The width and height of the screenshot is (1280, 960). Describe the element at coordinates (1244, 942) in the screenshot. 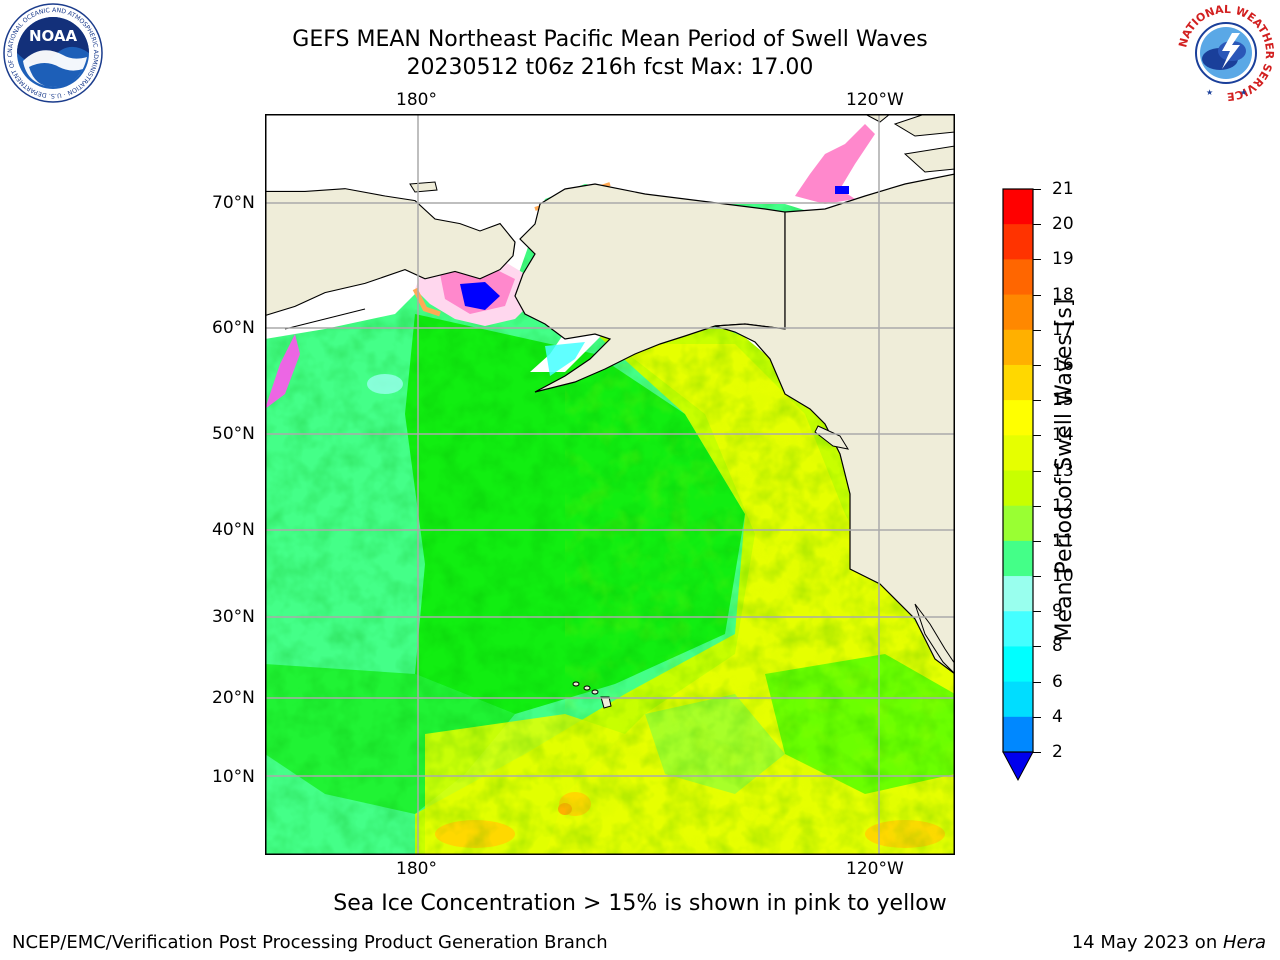

I see `footer-machine: Hera` at that location.